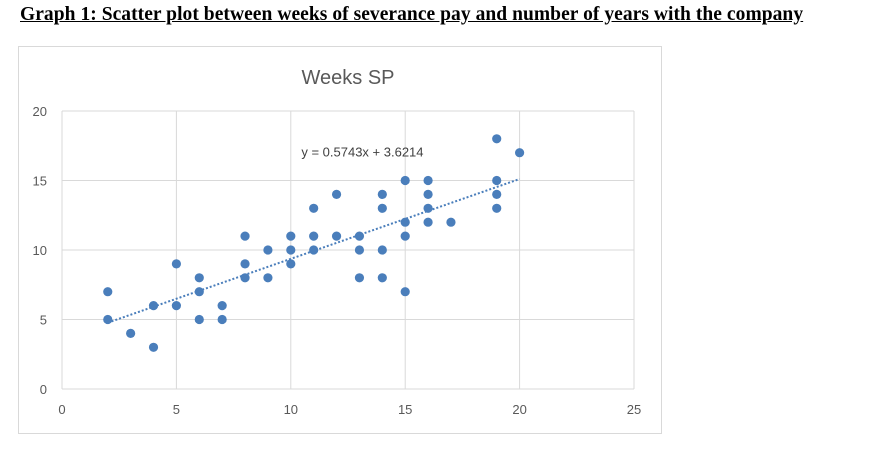 This screenshot has height=450, width=894. Describe the element at coordinates (40, 250) in the screenshot. I see `y-tick-label: 10` at that location.